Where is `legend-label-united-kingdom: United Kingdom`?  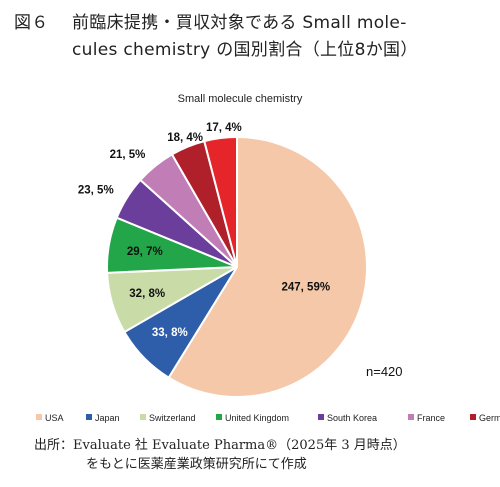 legend-label-united-kingdom: United Kingdom is located at coordinates (257, 418).